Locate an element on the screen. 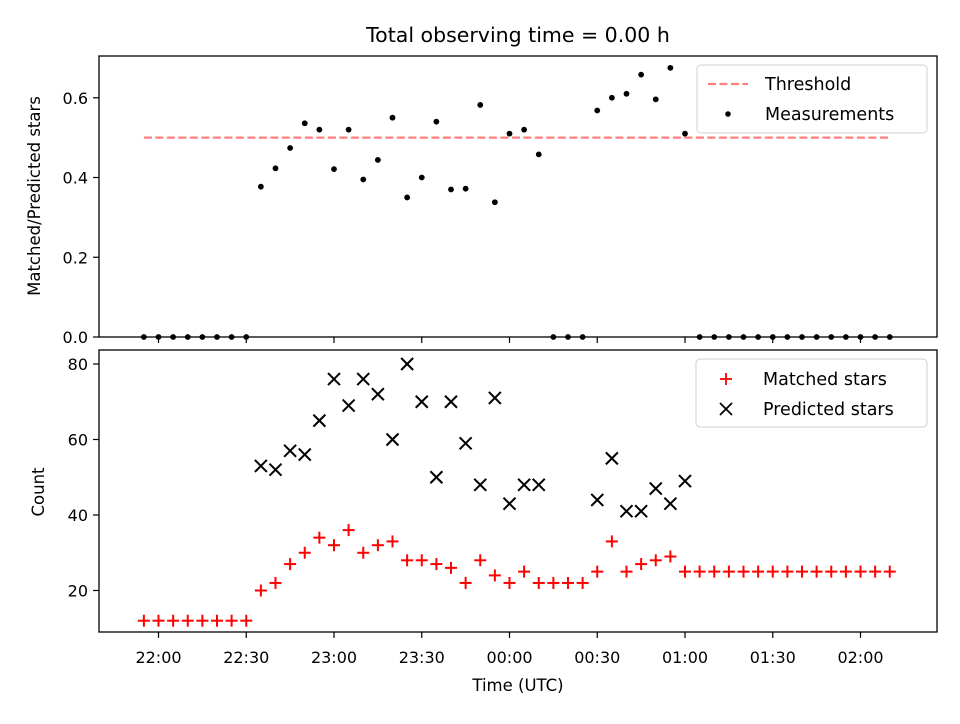 The image size is (960, 724). bottom-legend: Matched stars Predicted stars is located at coordinates (811, 393).